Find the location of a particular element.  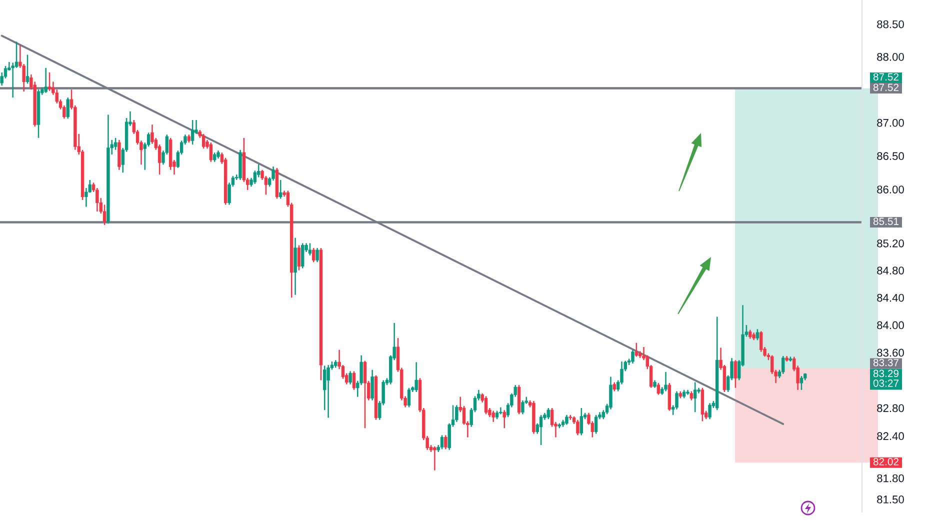

y-tick-label: 86.00 is located at coordinates (890, 190).